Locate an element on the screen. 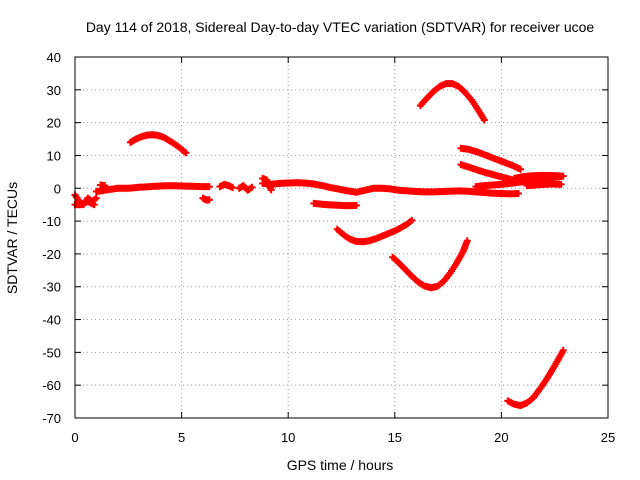  series-arc-baseline-1b is located at coordinates (103, 185).